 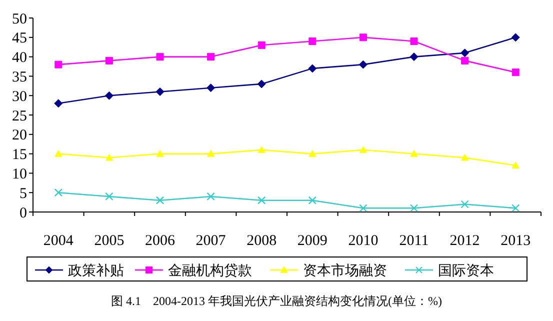 I want to click on legend-label: 资本市场融资, so click(x=345, y=271).